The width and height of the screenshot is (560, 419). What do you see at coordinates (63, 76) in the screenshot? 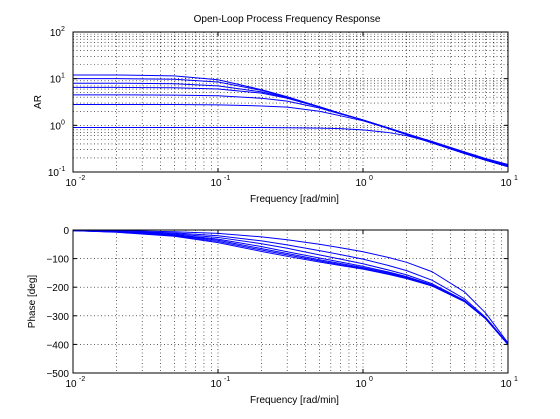
I see `magnitude-y-tick-exponent: 1` at bounding box center [63, 76].